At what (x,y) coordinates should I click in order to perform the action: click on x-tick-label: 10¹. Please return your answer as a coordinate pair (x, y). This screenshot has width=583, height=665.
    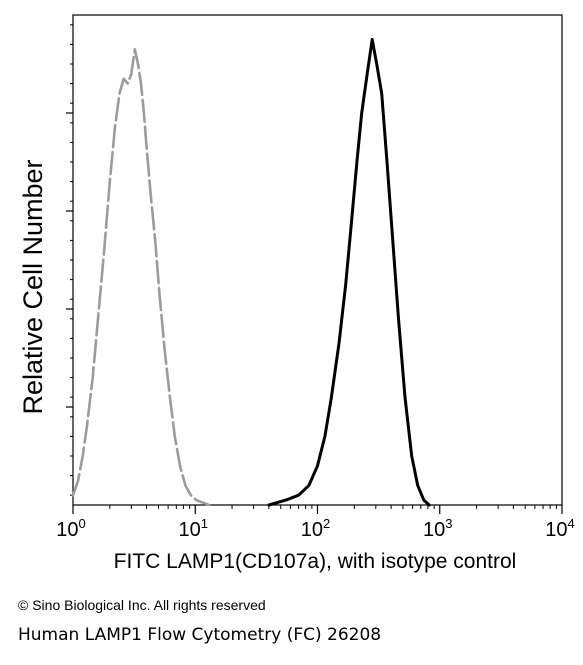
    Looking at the image, I should click on (193, 528).